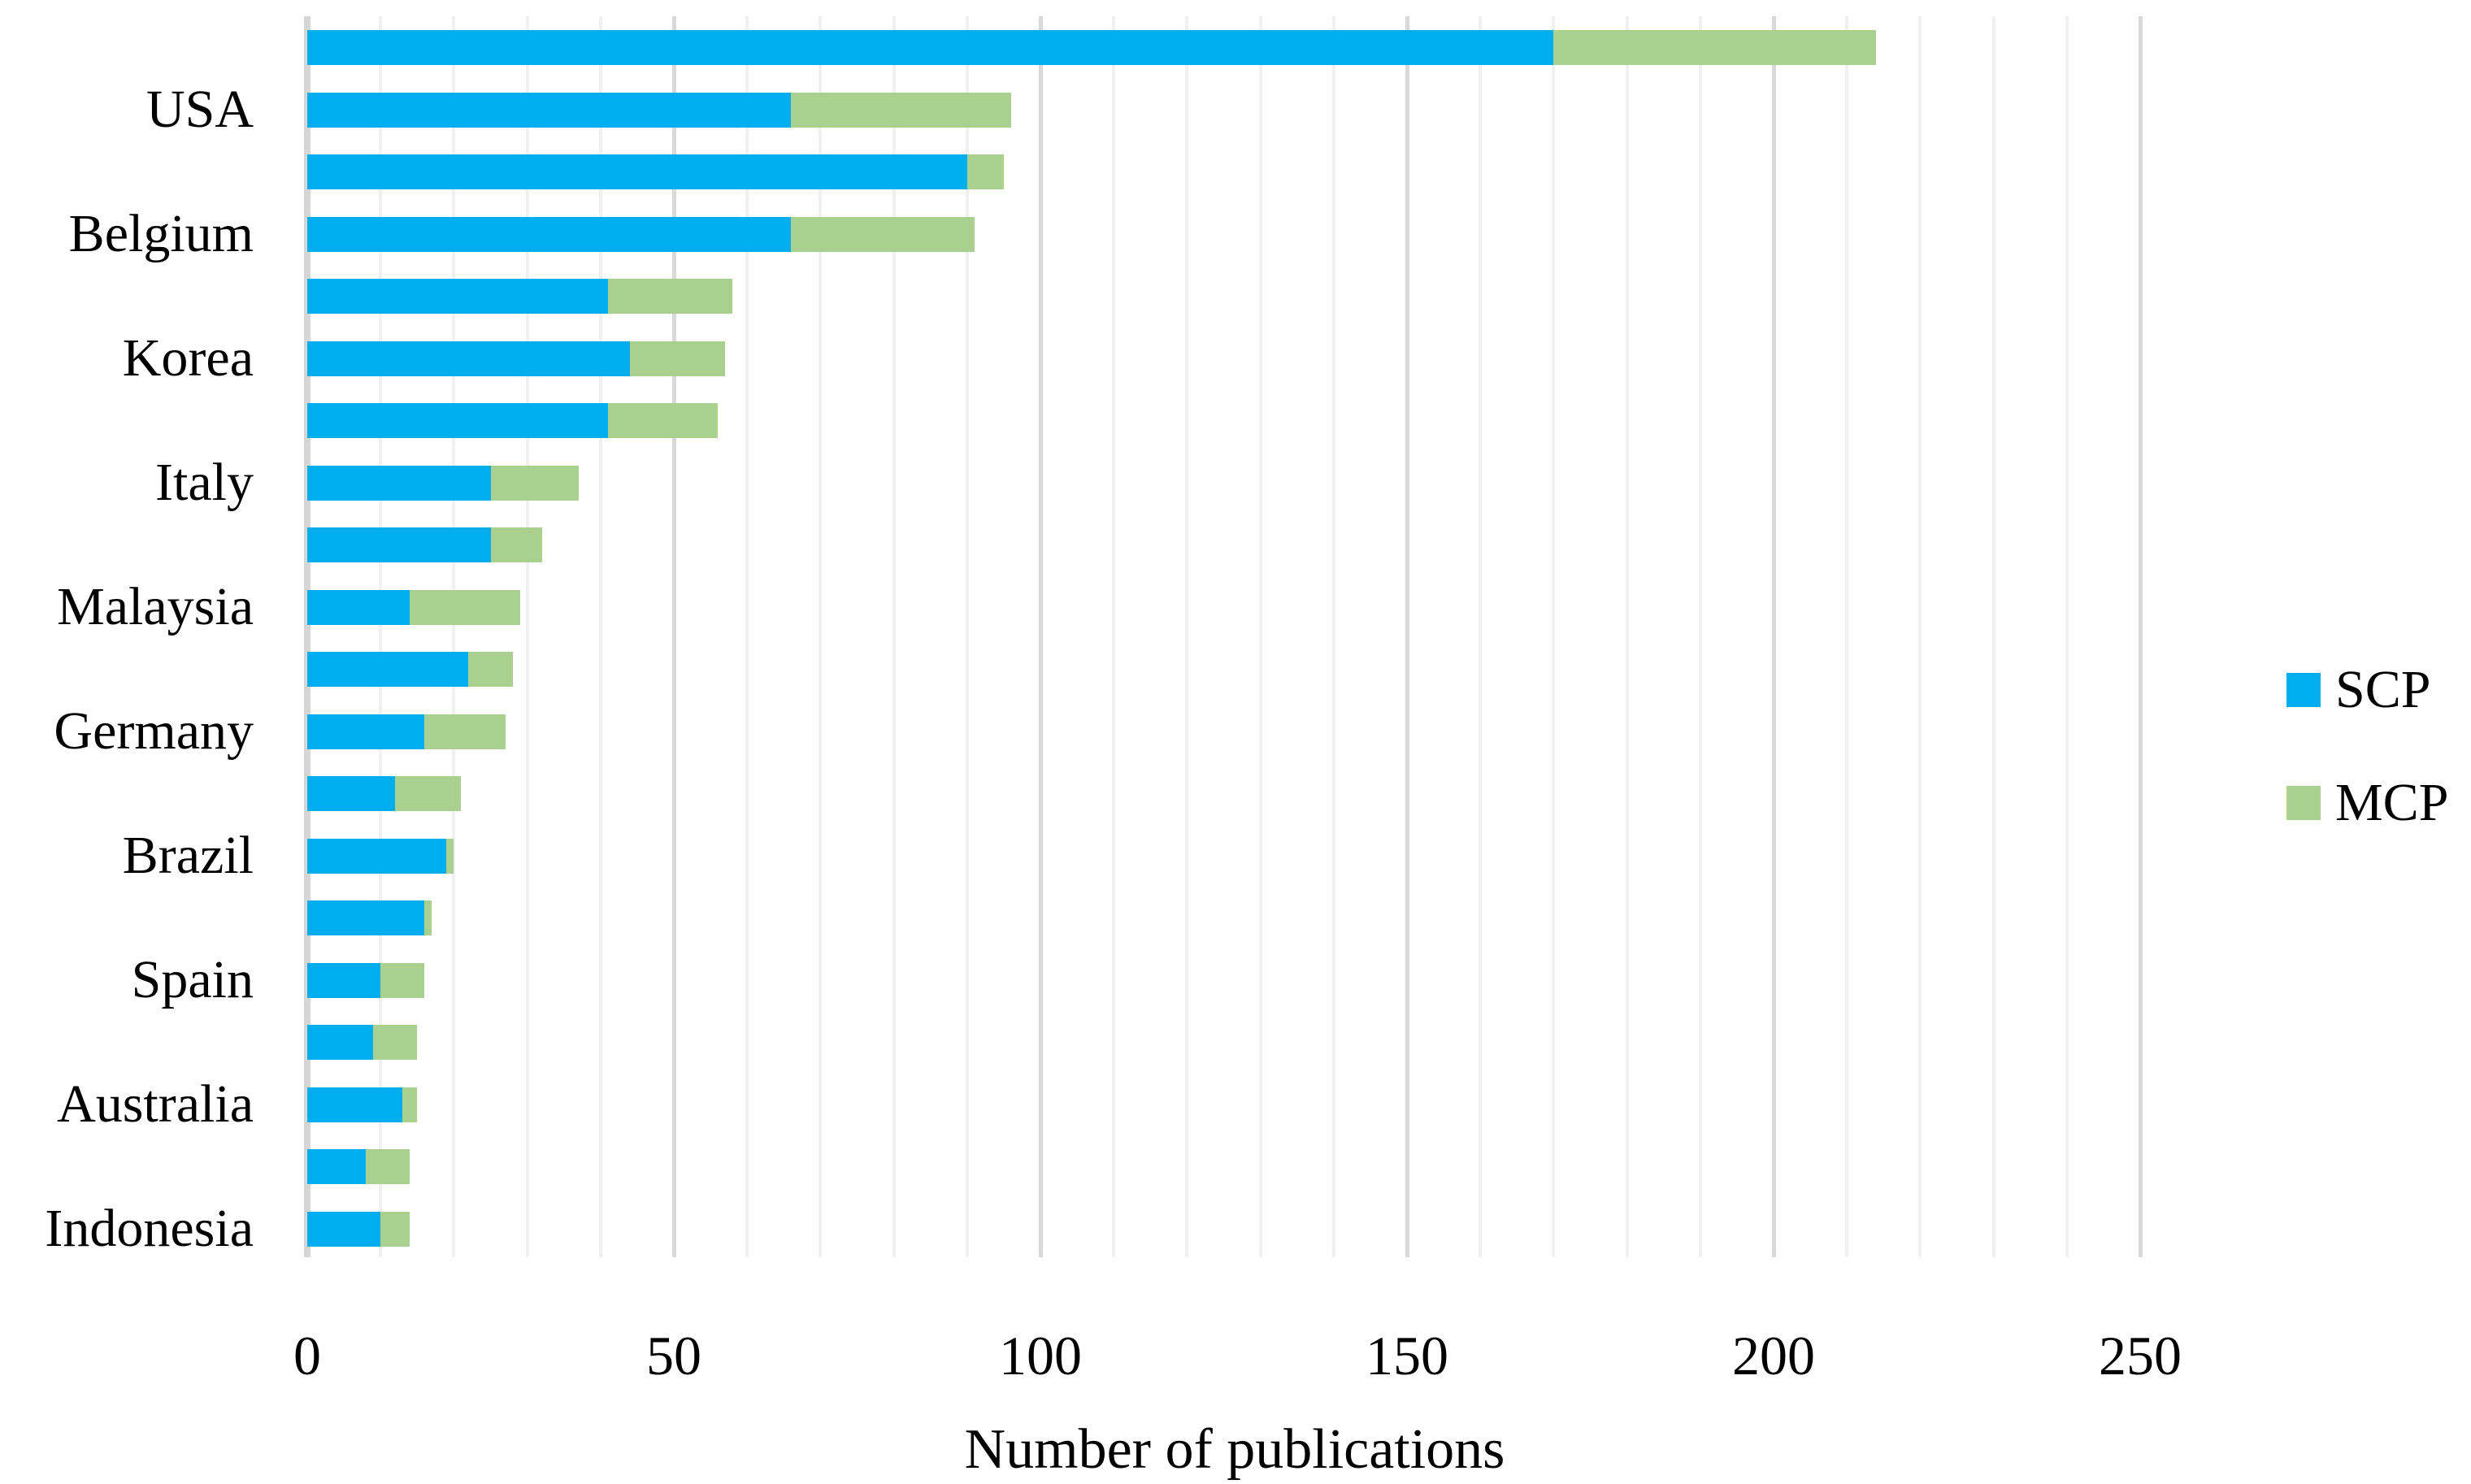  What do you see at coordinates (1234, 1449) in the screenshot?
I see `x-axis-title: Number of publications` at bounding box center [1234, 1449].